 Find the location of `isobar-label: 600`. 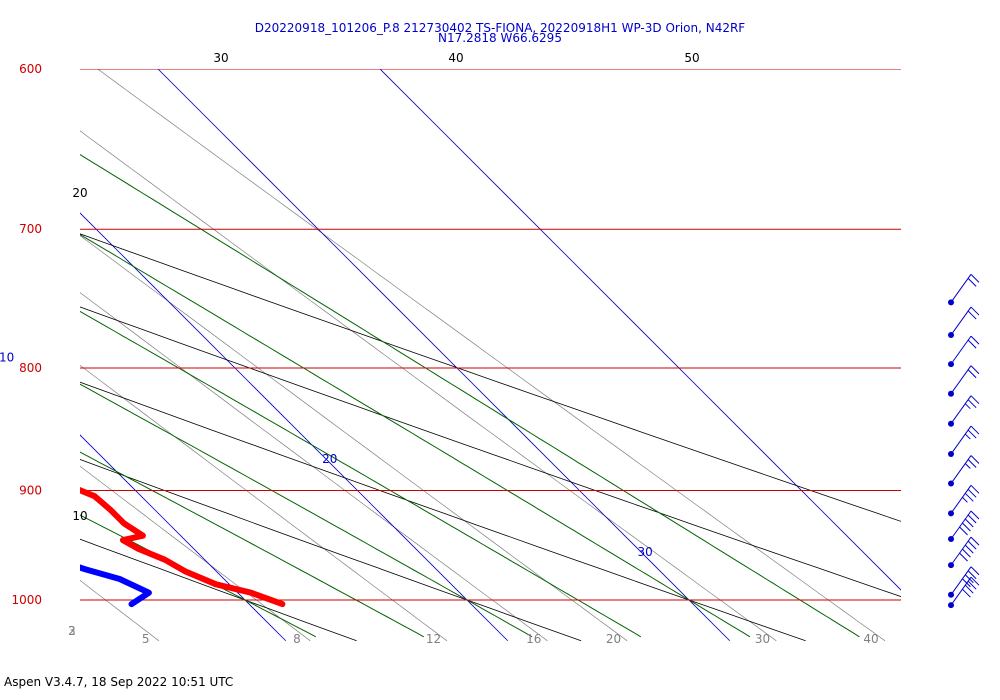

isobar-label: 600 is located at coordinates (30, 69).